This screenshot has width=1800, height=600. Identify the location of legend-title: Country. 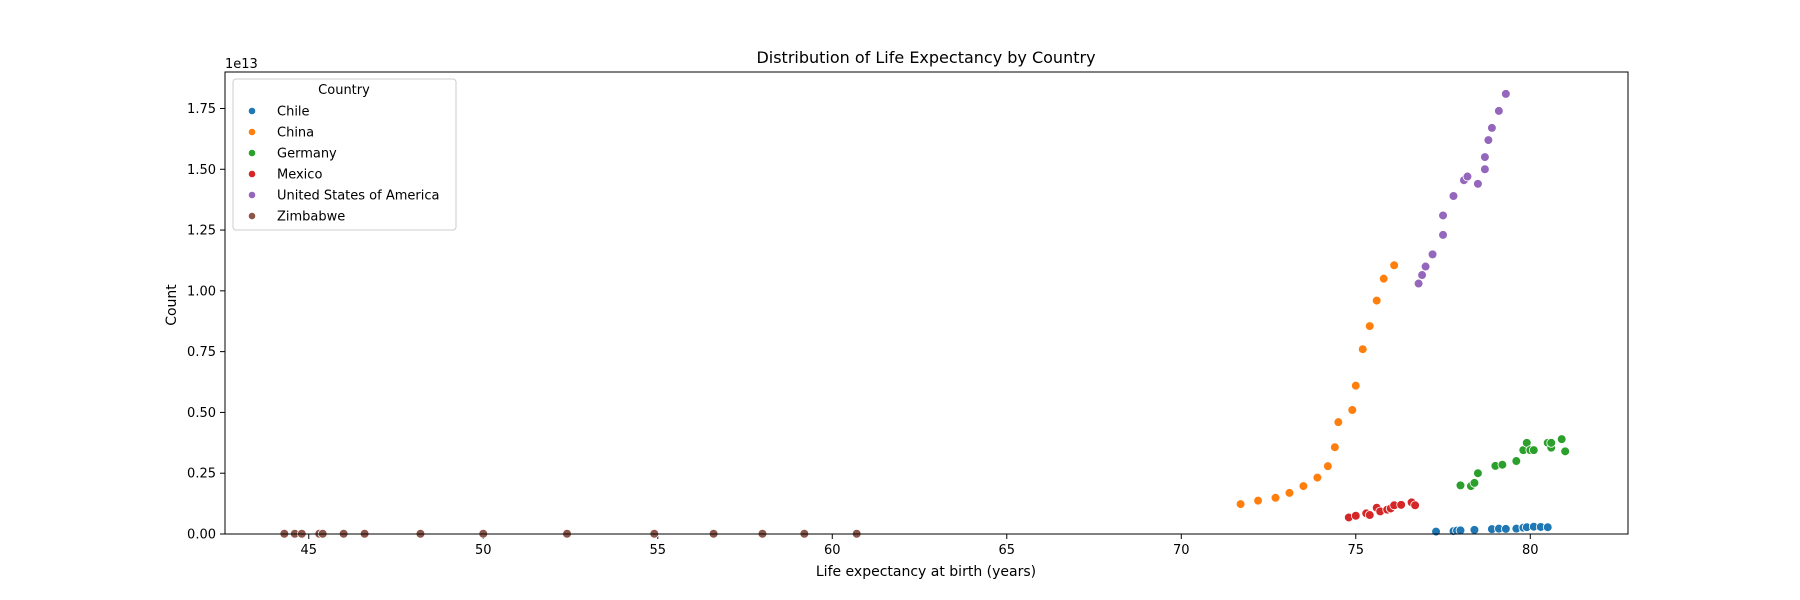
(344, 90).